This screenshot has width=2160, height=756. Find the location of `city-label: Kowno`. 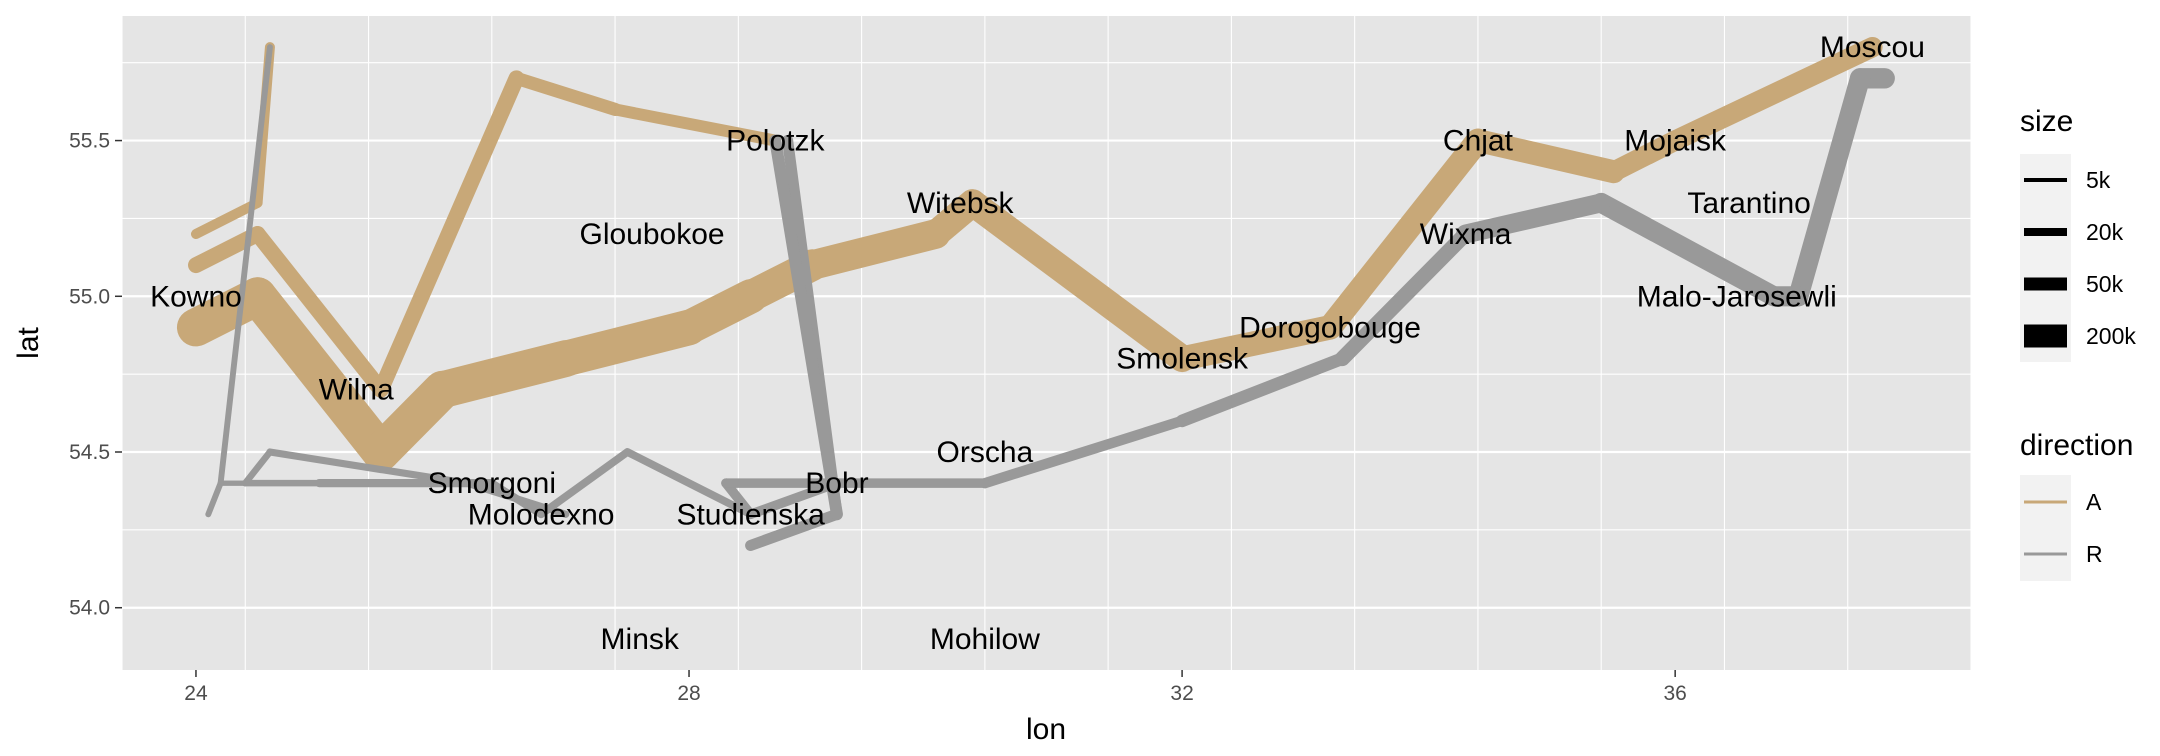

city-label: Kowno is located at coordinates (196, 296).